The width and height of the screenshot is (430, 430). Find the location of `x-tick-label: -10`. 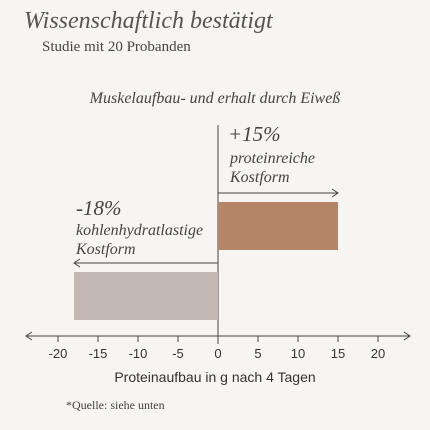

x-tick-label: -10 is located at coordinates (138, 353).